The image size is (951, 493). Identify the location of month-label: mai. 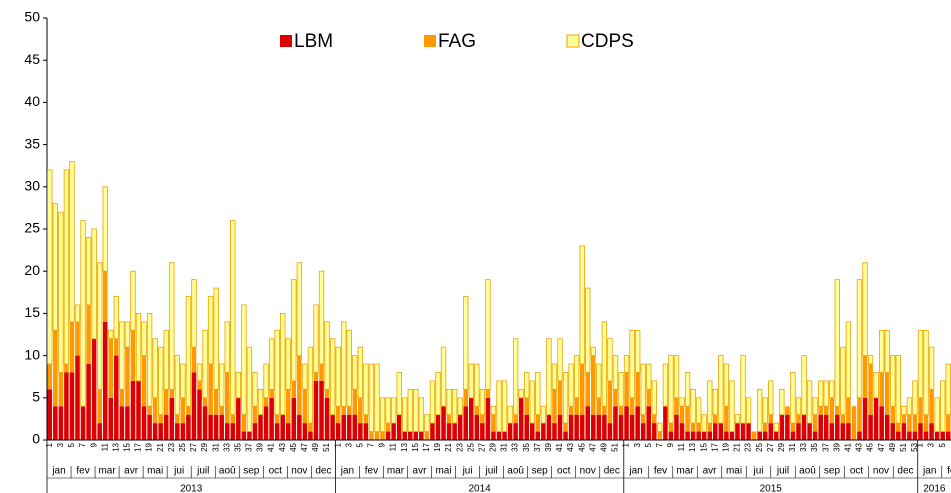
(443, 471).